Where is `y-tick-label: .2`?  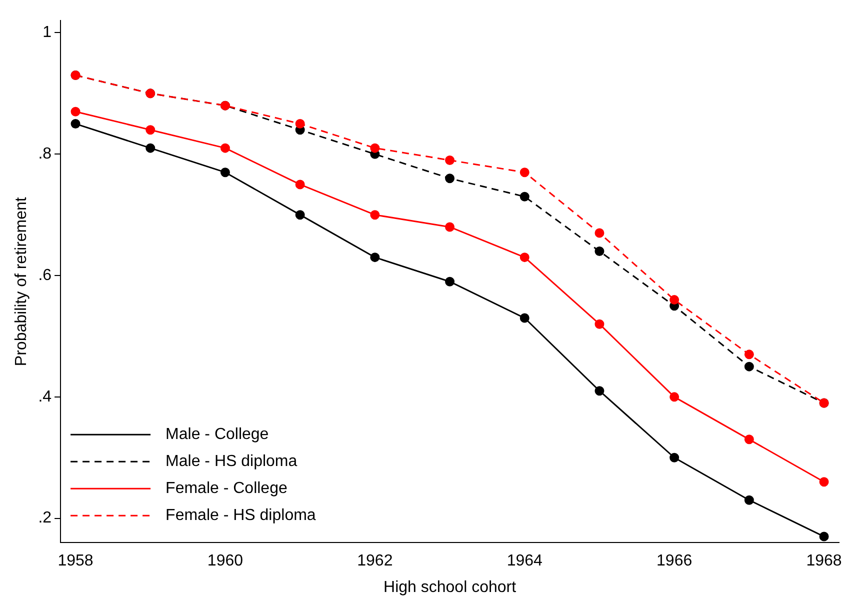 y-tick-label: .2 is located at coordinates (45, 518).